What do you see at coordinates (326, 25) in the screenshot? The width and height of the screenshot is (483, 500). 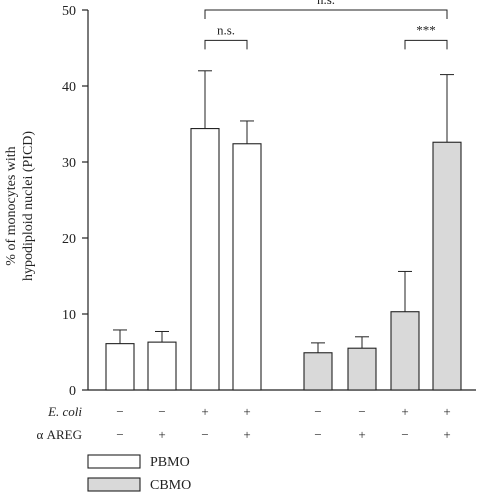 I see `significance-annotations: n.s. *** n.s.` at bounding box center [326, 25].